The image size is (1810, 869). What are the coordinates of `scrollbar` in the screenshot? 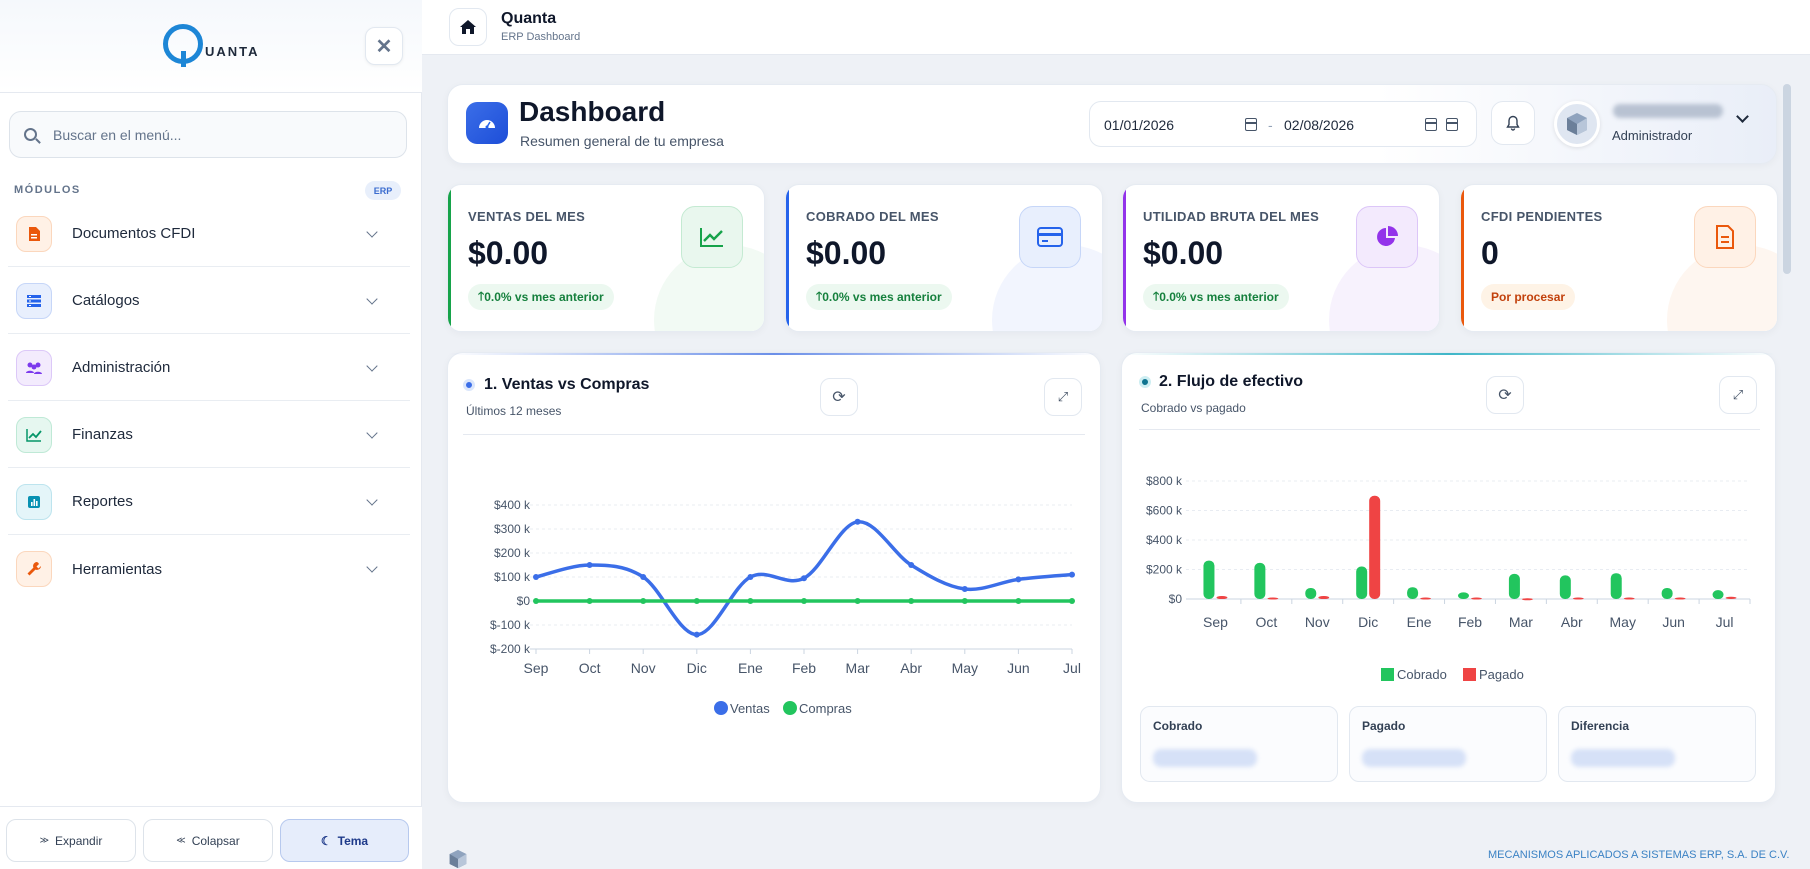 It's located at (1787, 179).